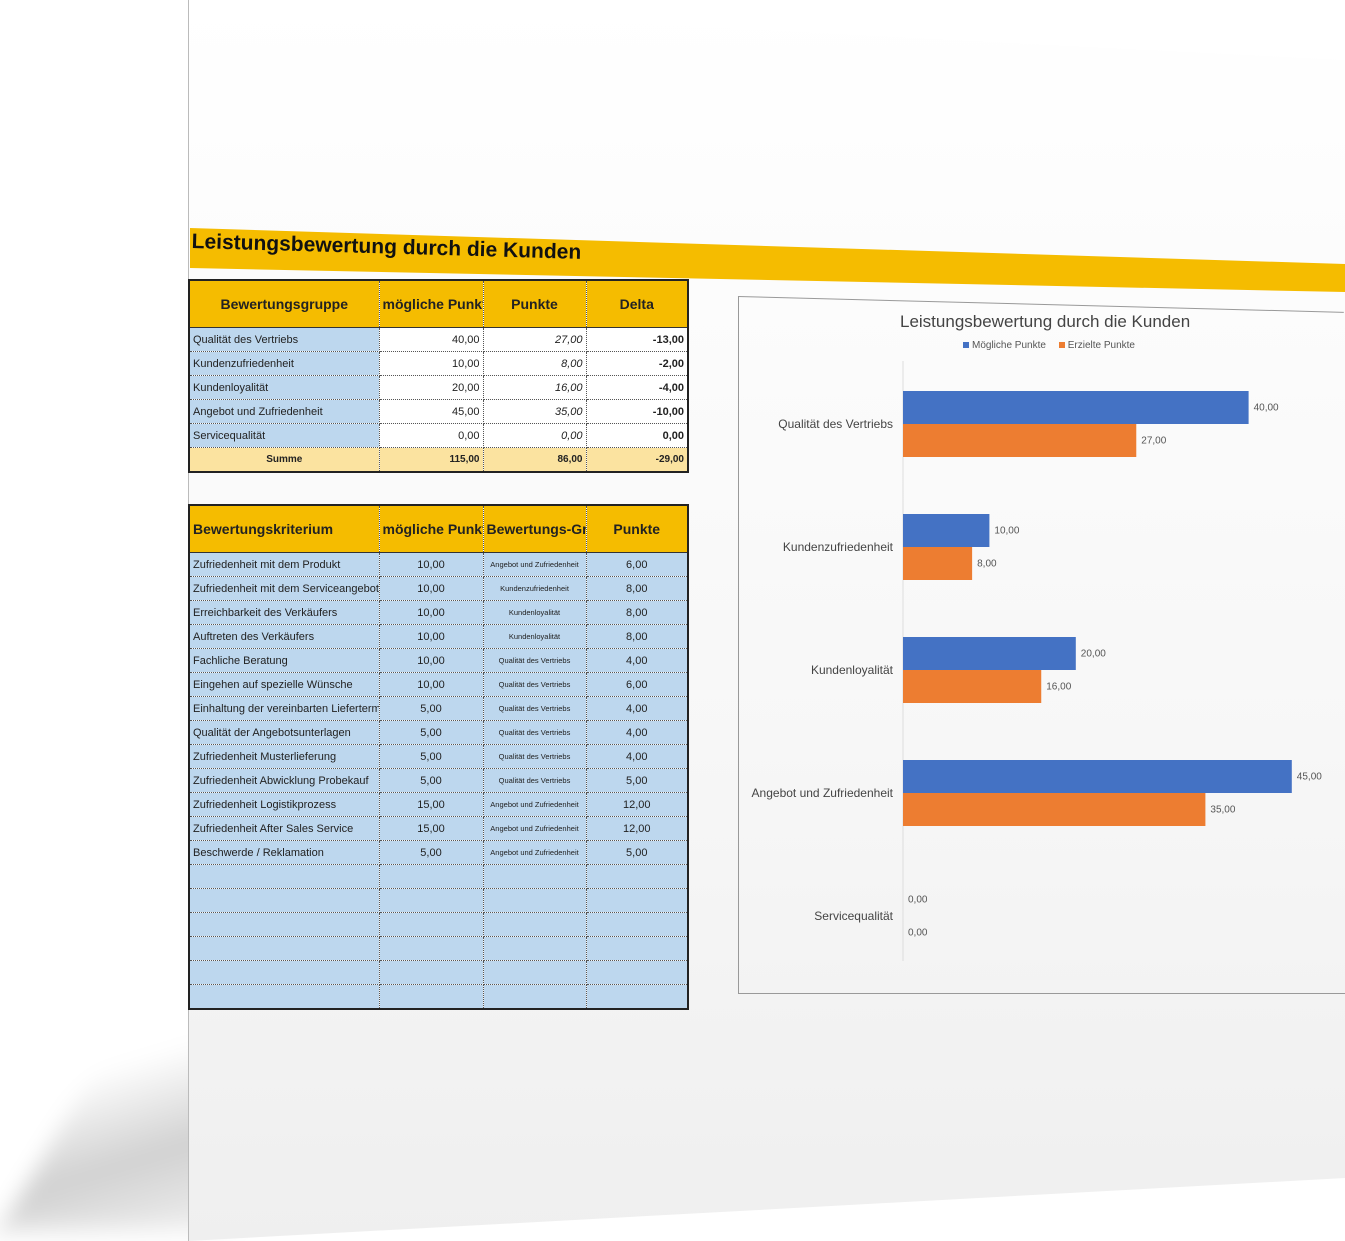  Describe the element at coordinates (431, 411) in the screenshot. I see `possible-points-cell: 45,00` at that location.